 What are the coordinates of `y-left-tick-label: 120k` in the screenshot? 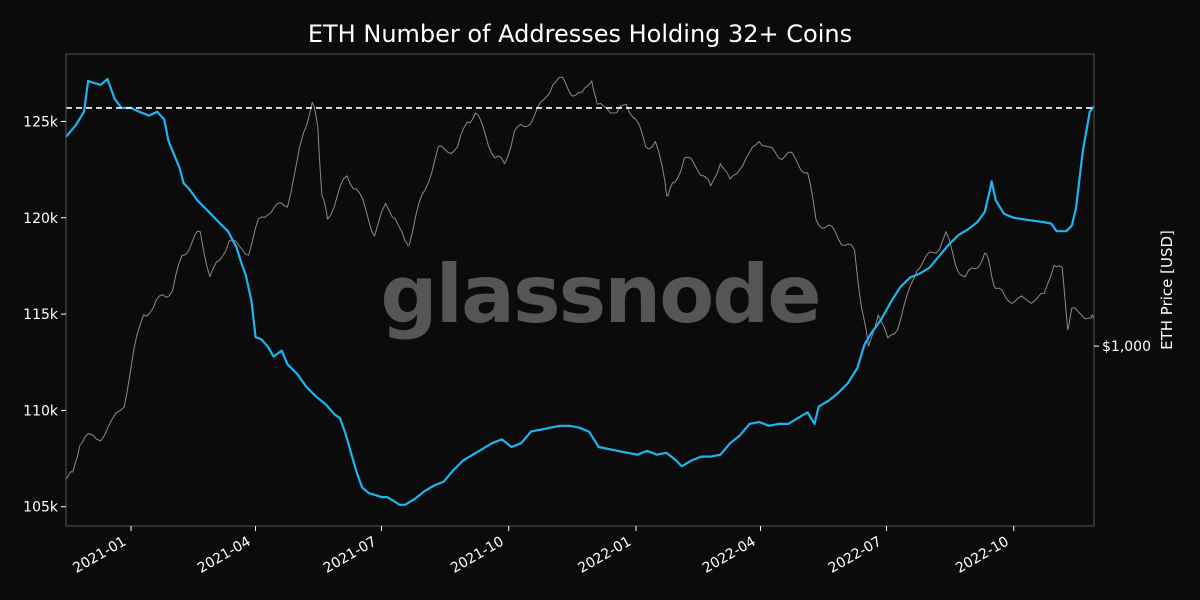 It's located at (41, 219).